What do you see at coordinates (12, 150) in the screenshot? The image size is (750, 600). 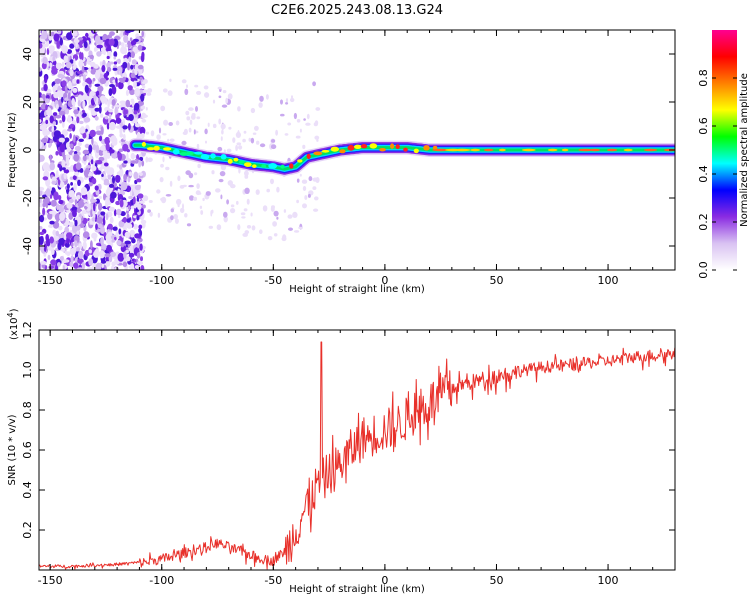 I see `spectrogram-ylabel: Frequency (Hz)` at bounding box center [12, 150].